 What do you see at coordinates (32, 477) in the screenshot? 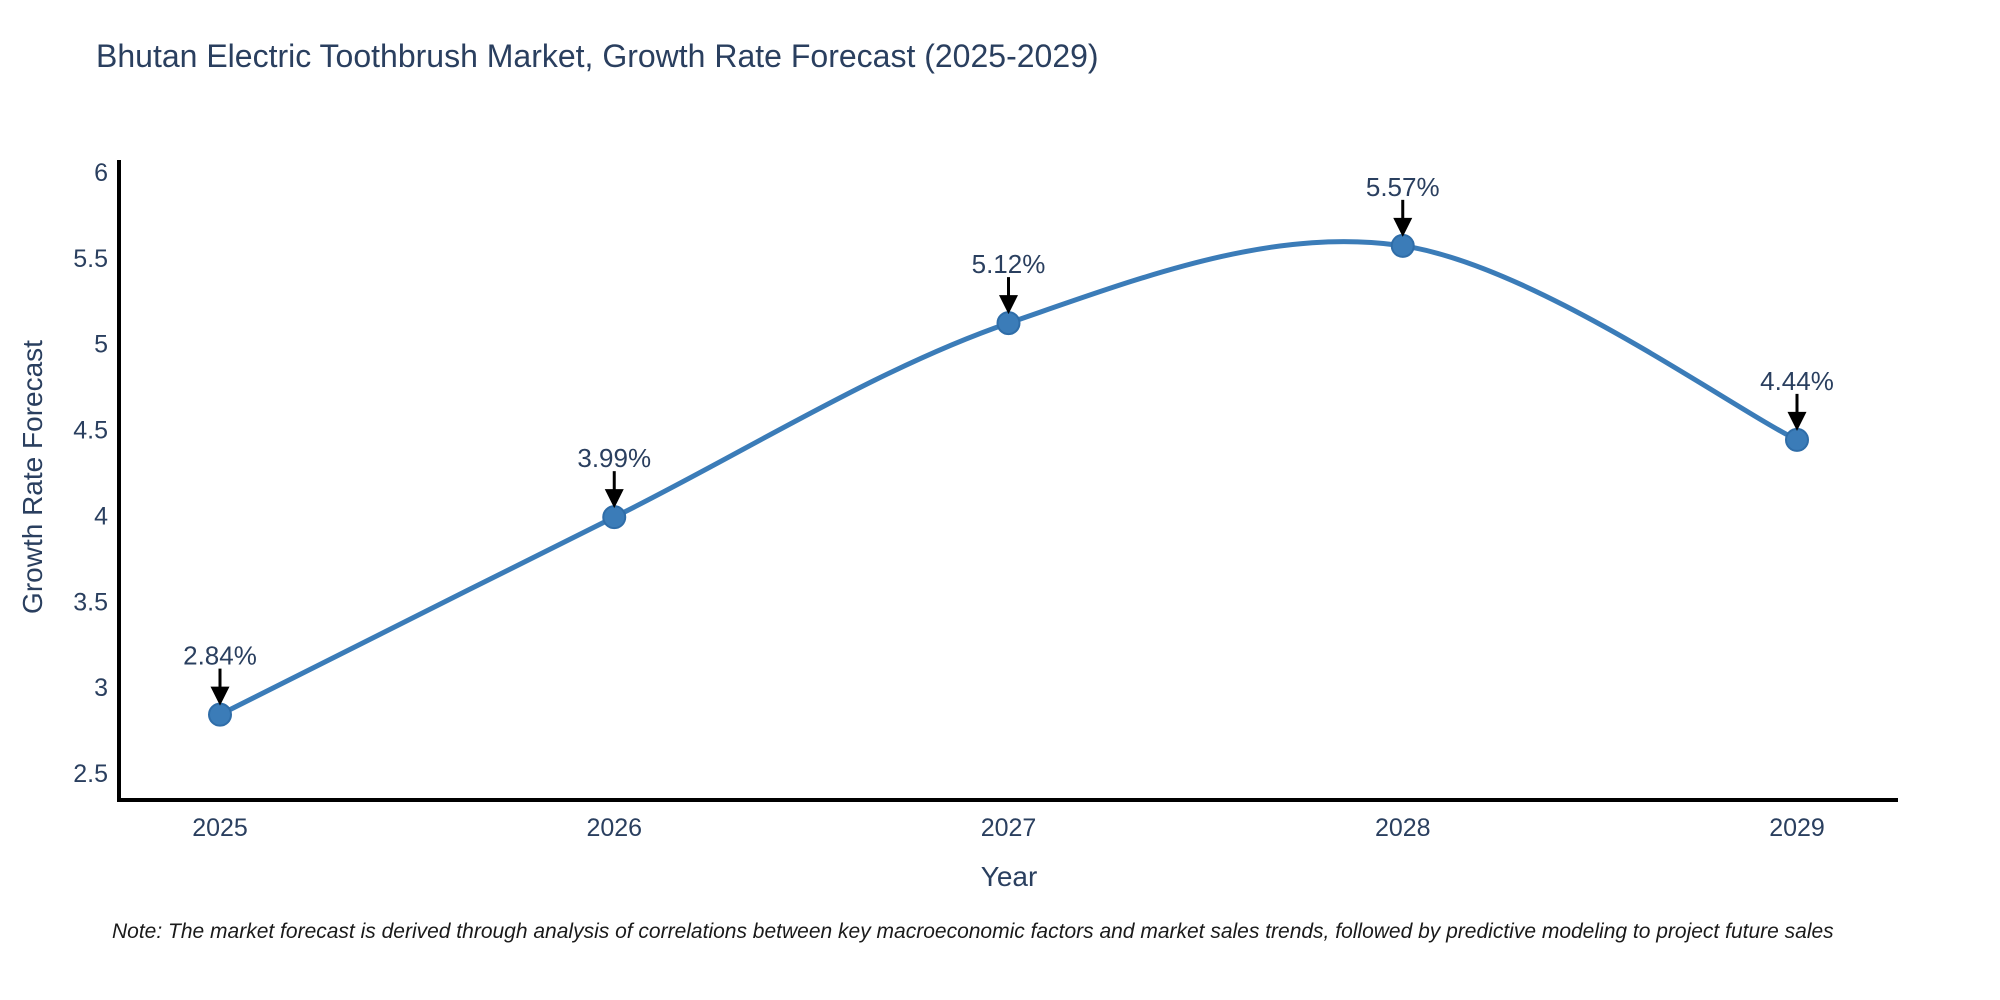
I see `y-axis-title: Growth Rate Forecast` at bounding box center [32, 477].